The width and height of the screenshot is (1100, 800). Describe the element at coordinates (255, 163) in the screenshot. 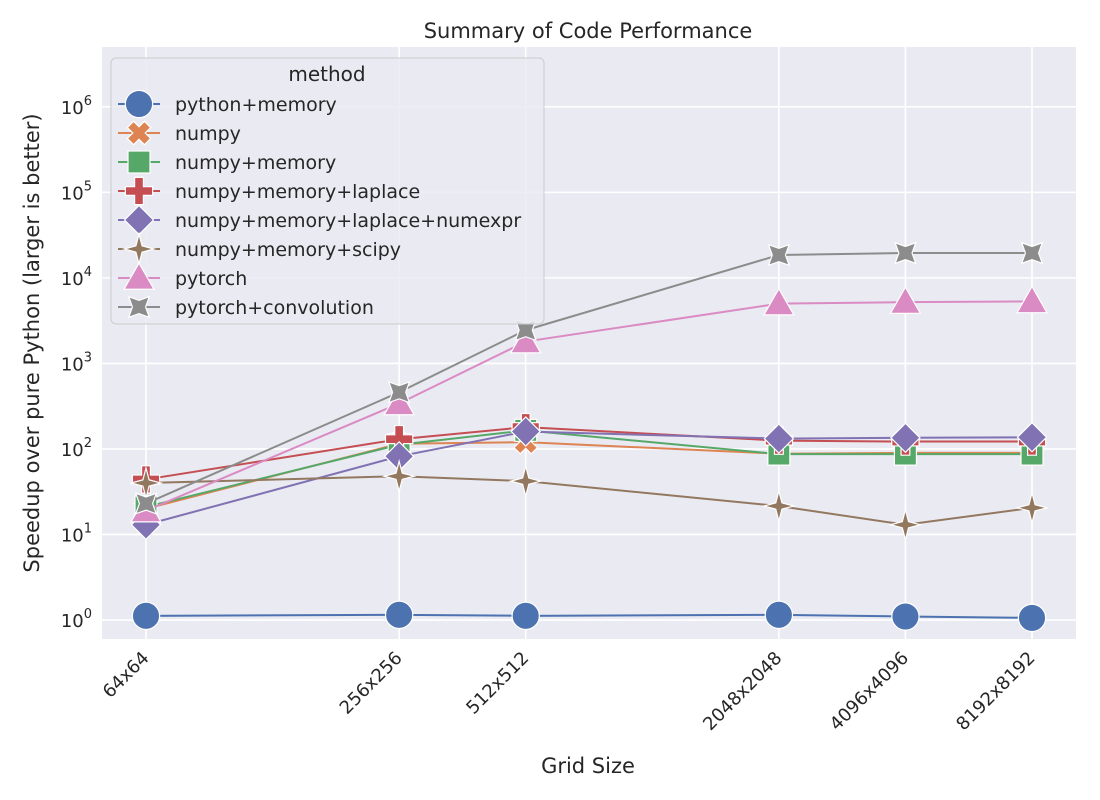

I see `legend-label: numpy+memory` at that location.